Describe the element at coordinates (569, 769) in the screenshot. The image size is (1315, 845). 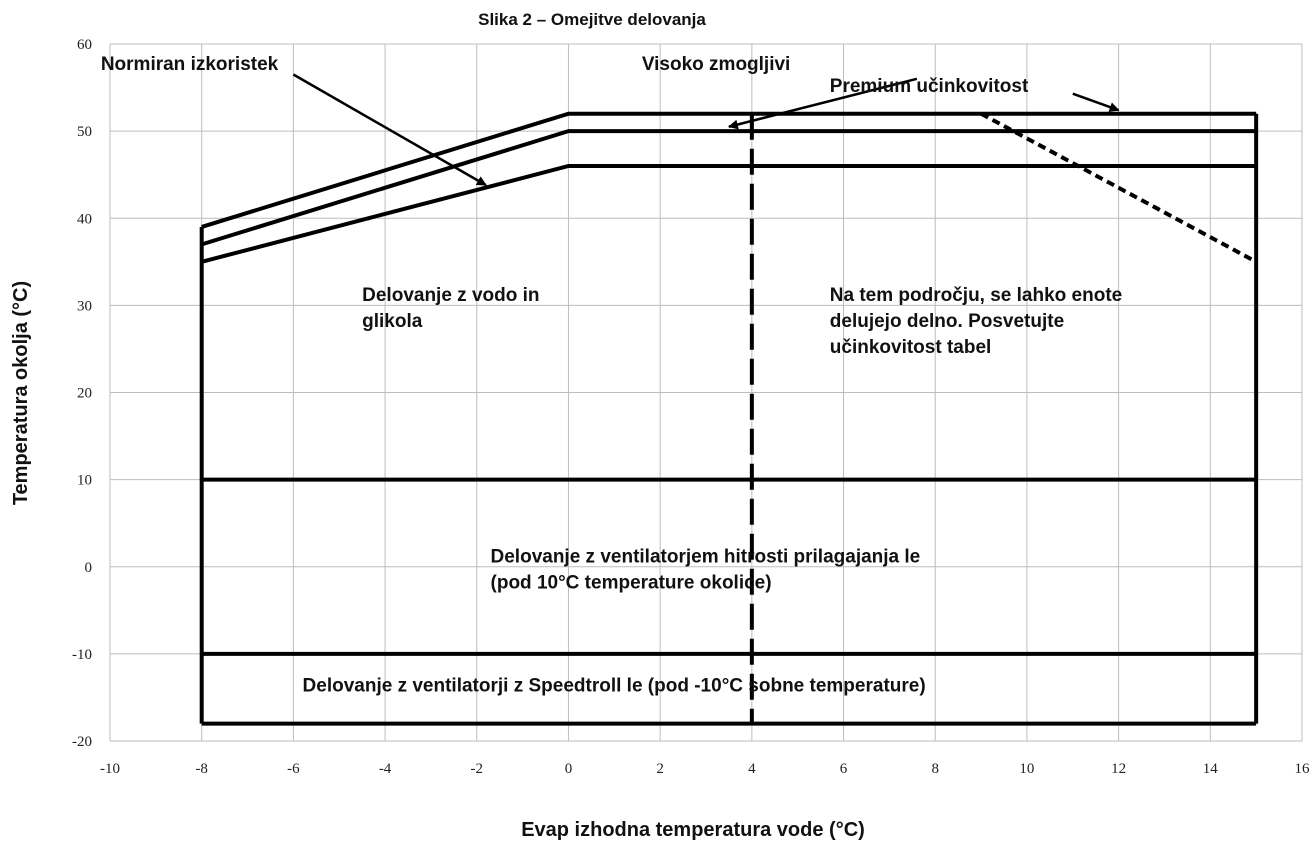
I see `x-tick-label: 0` at that location.